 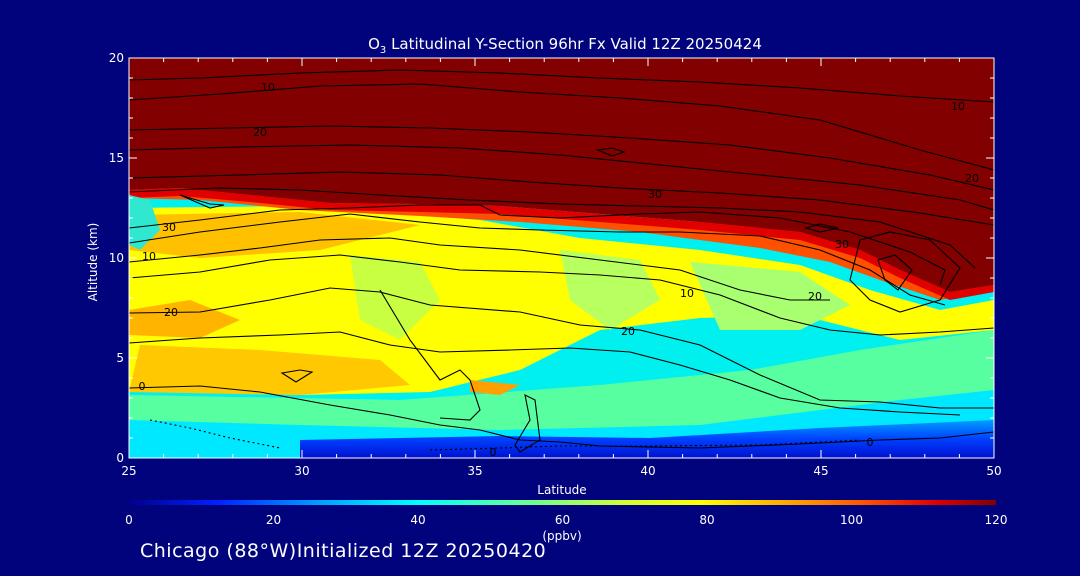 What do you see at coordinates (144, 222) in the screenshot?
I see `field-cyan-upper-left` at bounding box center [144, 222].